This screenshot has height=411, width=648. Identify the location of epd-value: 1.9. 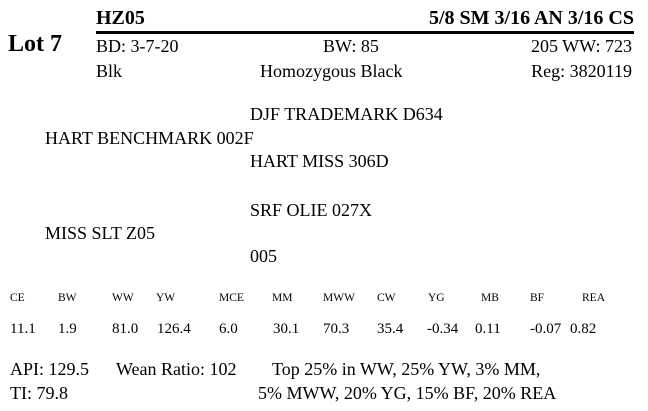
(67, 329).